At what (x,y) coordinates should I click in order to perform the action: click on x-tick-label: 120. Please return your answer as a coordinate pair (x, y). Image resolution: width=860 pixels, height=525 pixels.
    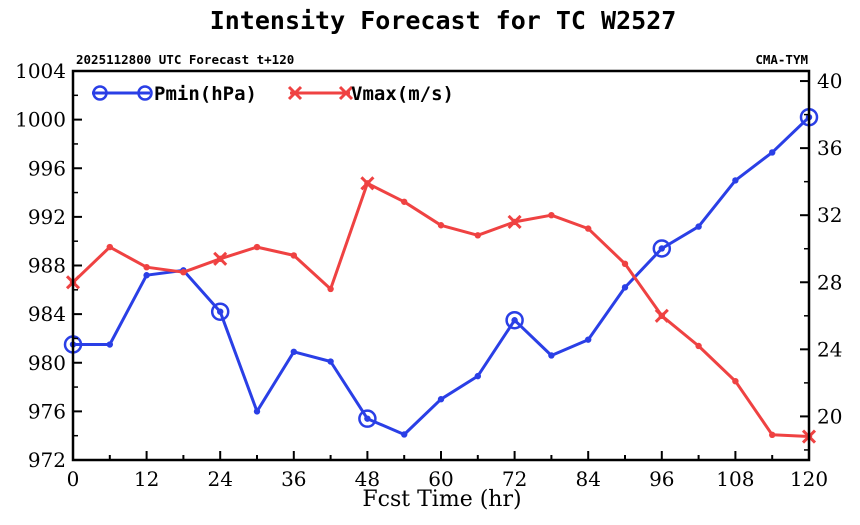
    Looking at the image, I should click on (809, 479).